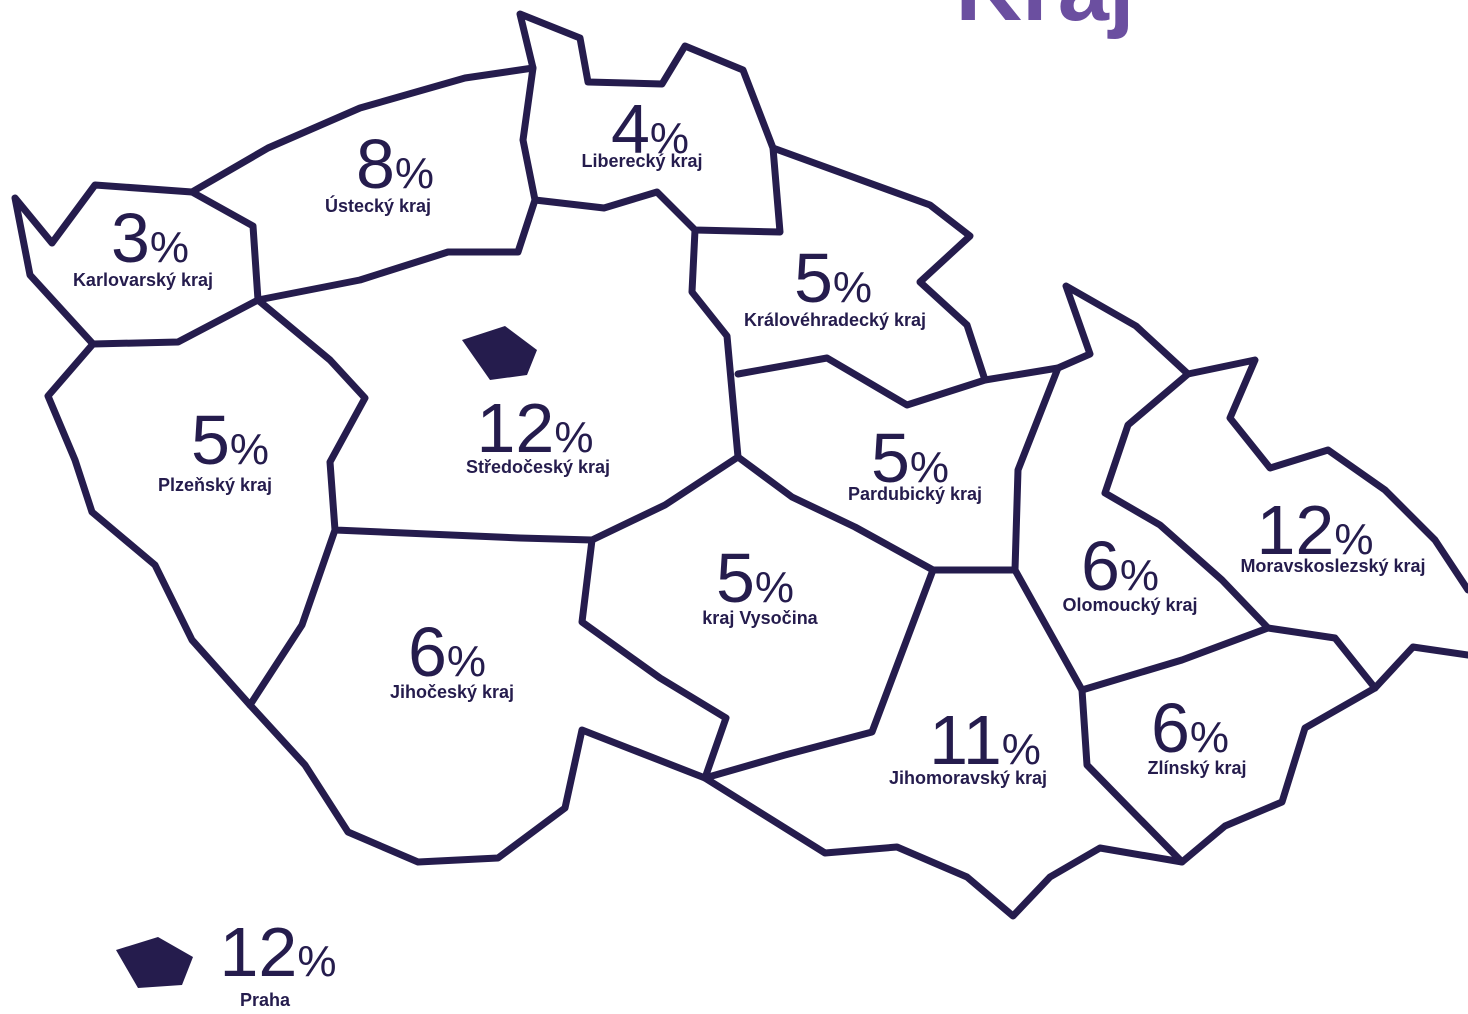 Image resolution: width=1468 pixels, height=1014 pixels. What do you see at coordinates (538, 467) in the screenshot?
I see `region-name: Středočeský kraj` at bounding box center [538, 467].